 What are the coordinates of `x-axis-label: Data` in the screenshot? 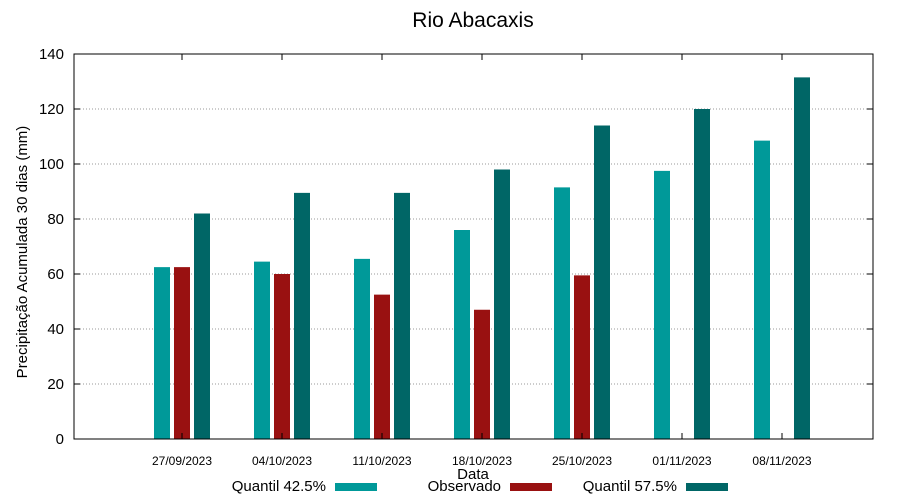 It's located at (473, 474).